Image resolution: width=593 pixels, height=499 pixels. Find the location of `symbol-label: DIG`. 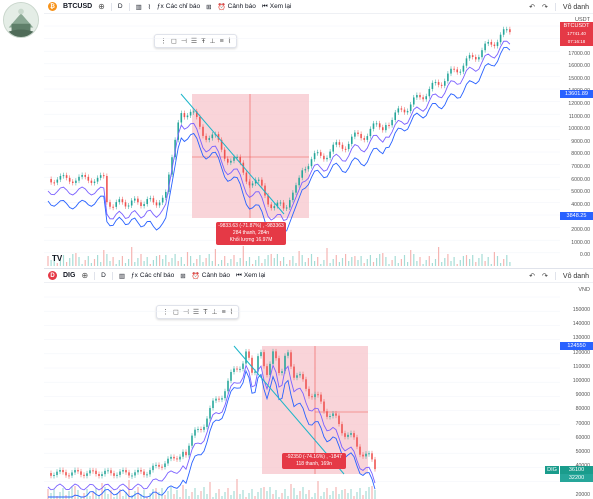

symbol-label: DIG is located at coordinates (69, 275).